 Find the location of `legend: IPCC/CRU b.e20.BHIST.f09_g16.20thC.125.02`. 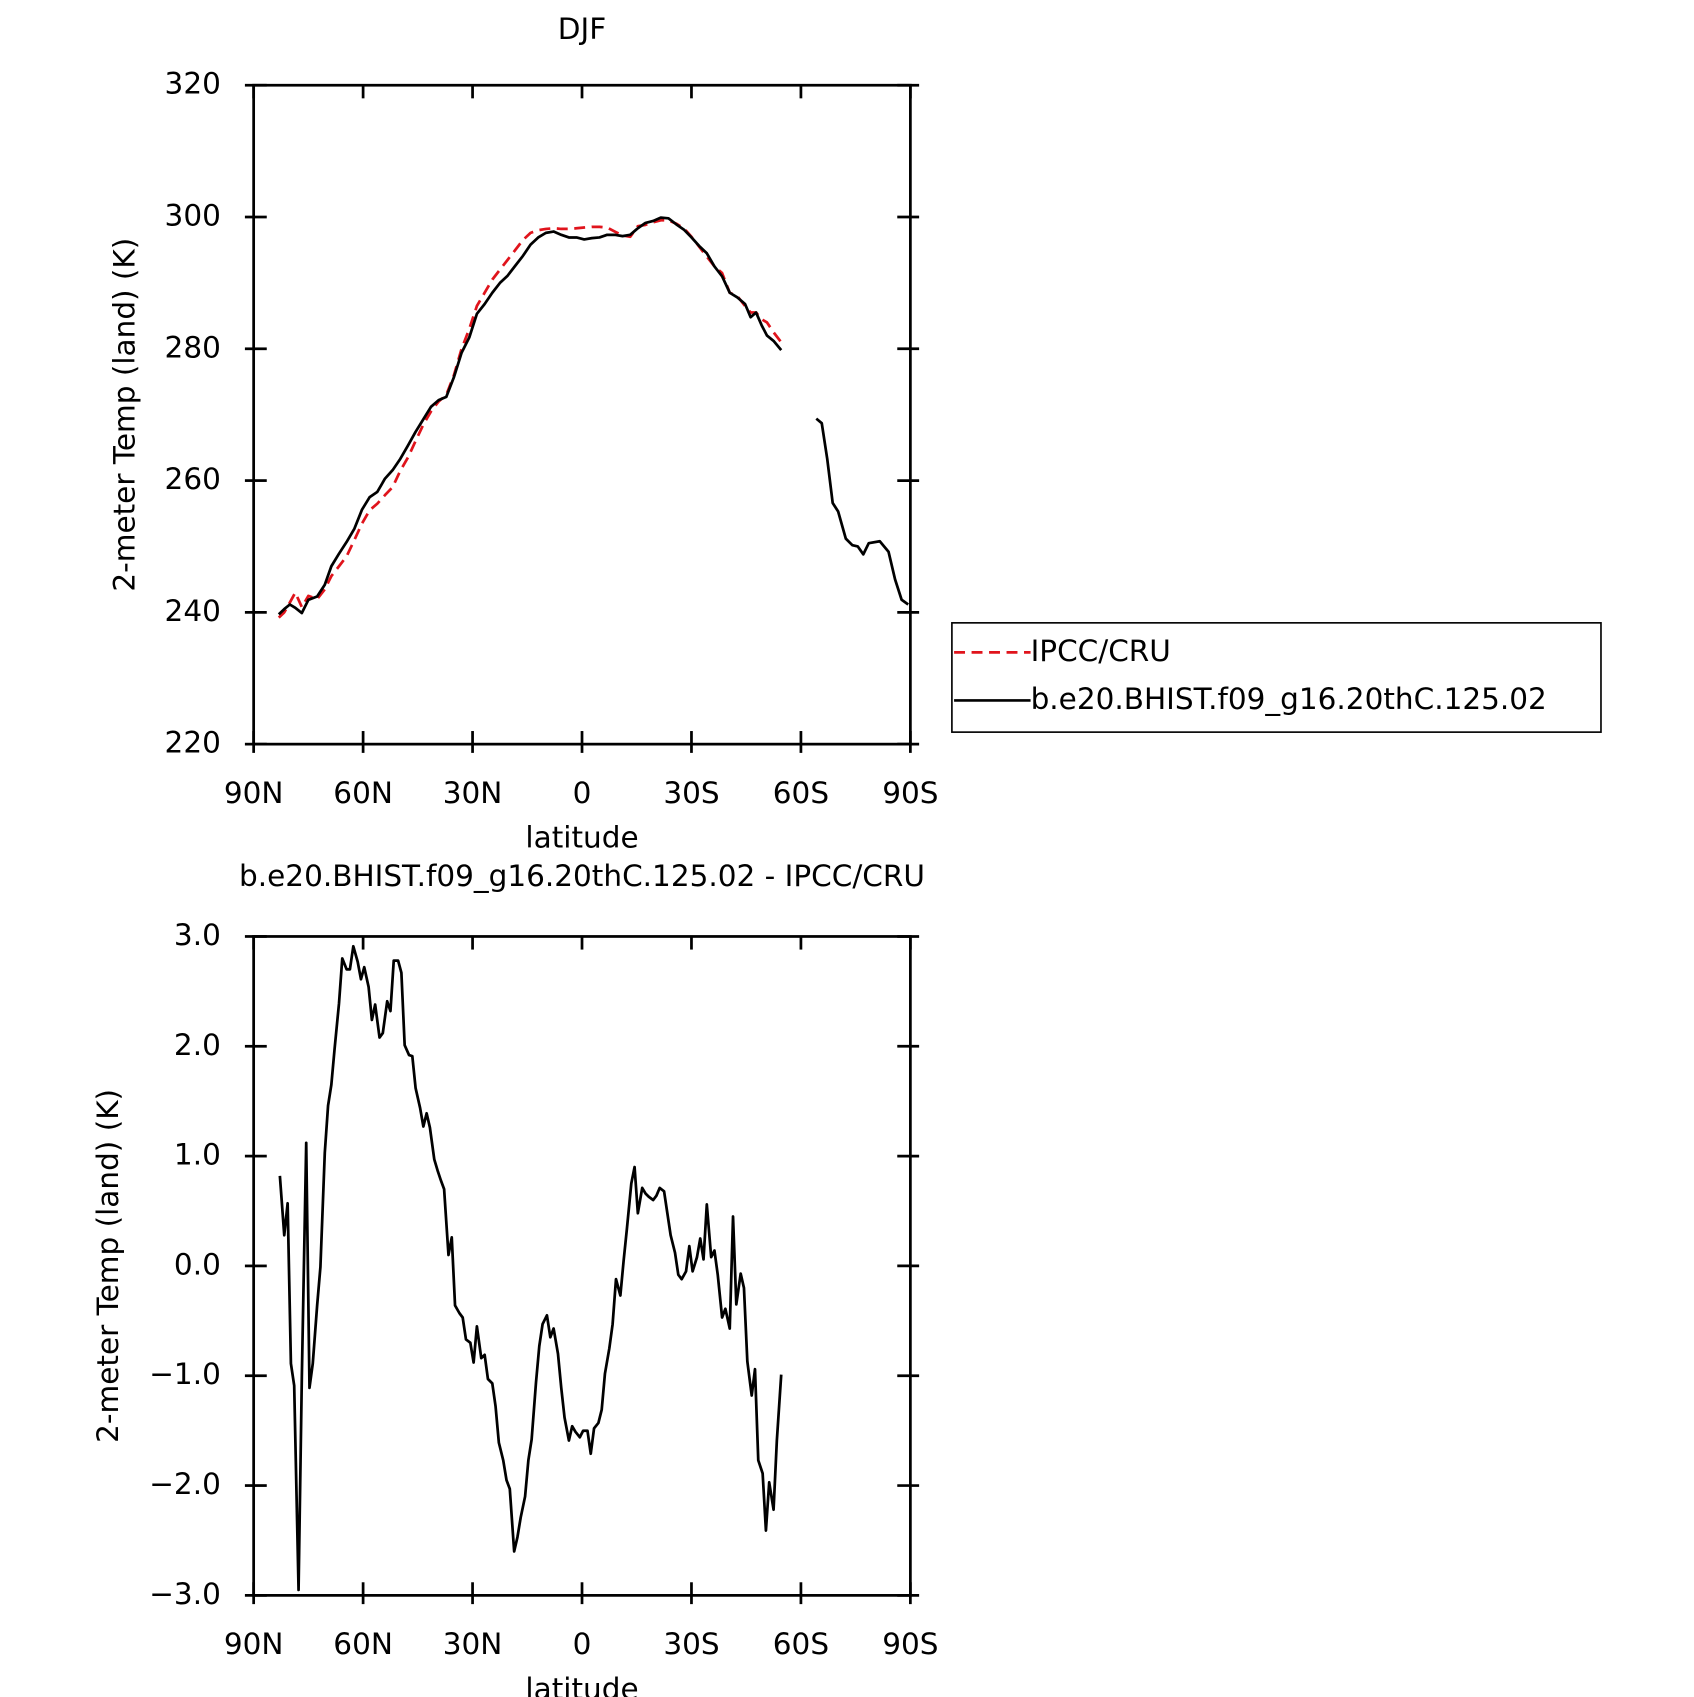

legend: IPCC/CRU b.e20.BHIST.f09_g16.20thC.125.02 is located at coordinates (1276, 677).